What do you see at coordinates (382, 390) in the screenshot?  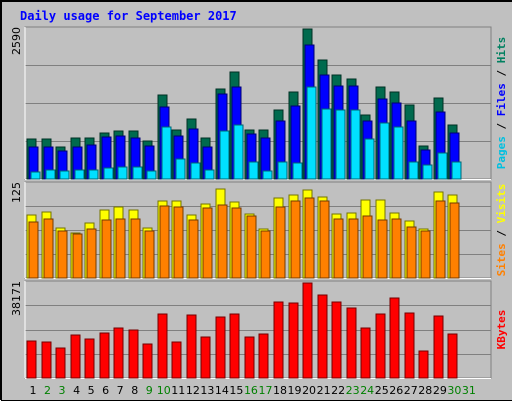 I see `day-label: 25` at bounding box center [382, 390].